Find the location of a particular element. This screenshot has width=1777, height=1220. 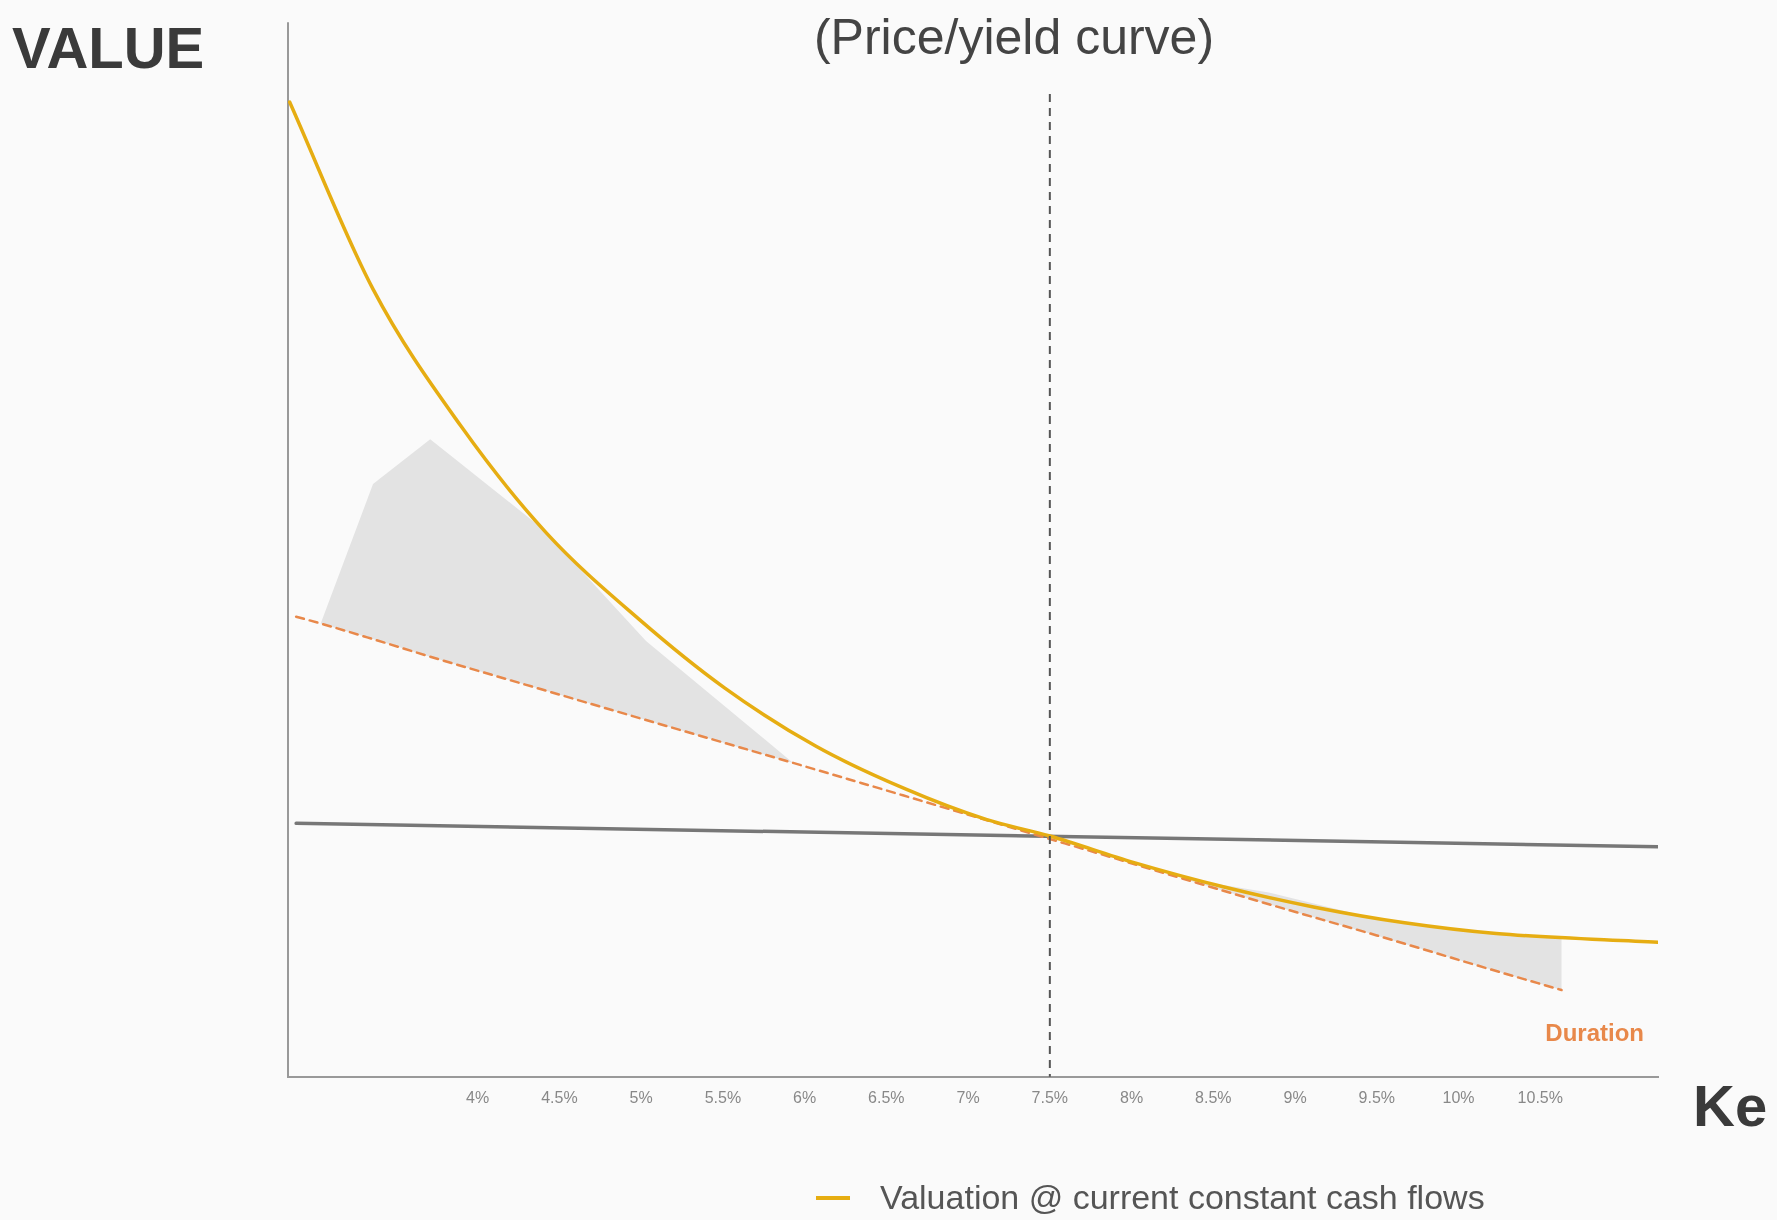

x-tick-label: 5.5% is located at coordinates (723, 1097).